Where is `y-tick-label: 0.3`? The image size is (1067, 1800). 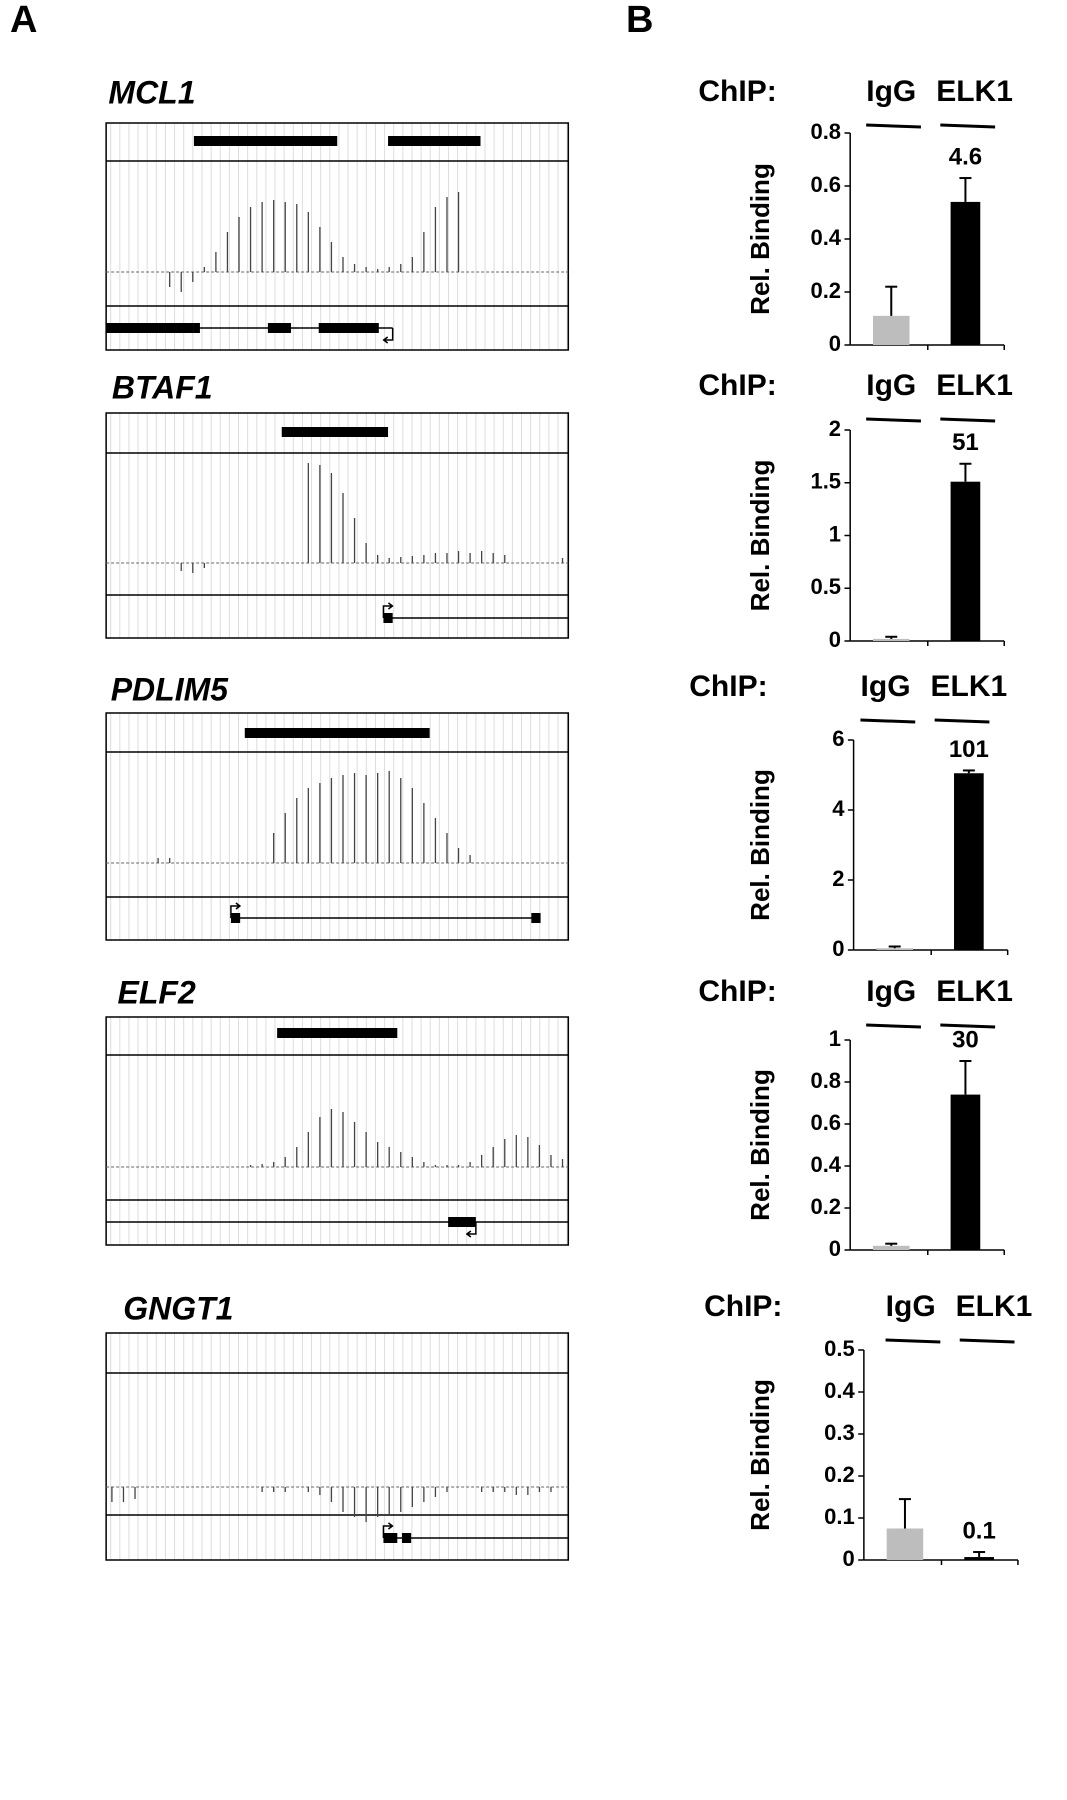
y-tick-label: 0.3 is located at coordinates (839, 1432).